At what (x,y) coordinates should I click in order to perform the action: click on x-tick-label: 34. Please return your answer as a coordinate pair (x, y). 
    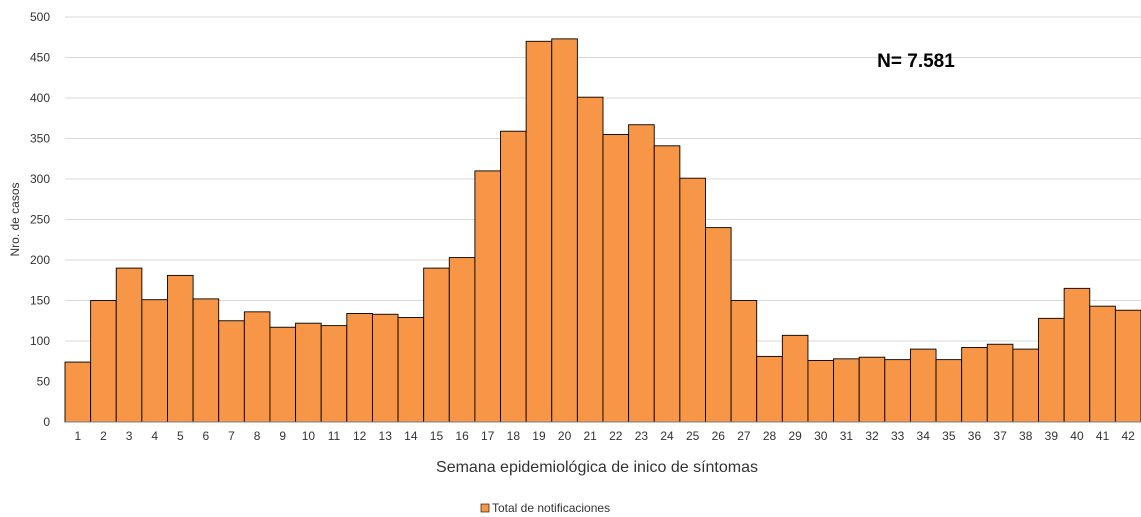
    Looking at the image, I should click on (924, 436).